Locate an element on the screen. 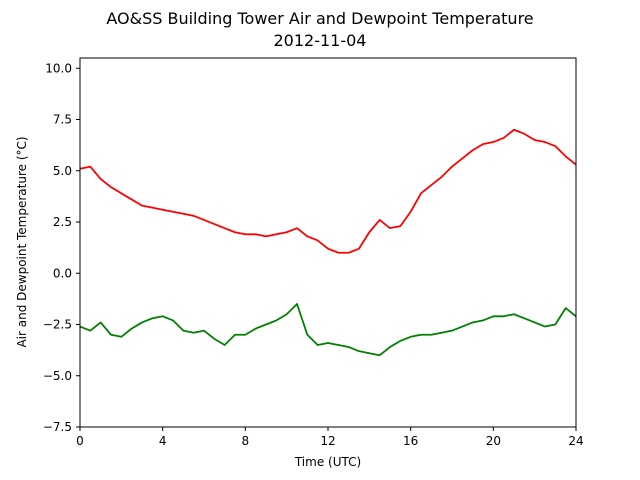  y-tick-label: 10.0 is located at coordinates (58, 68).